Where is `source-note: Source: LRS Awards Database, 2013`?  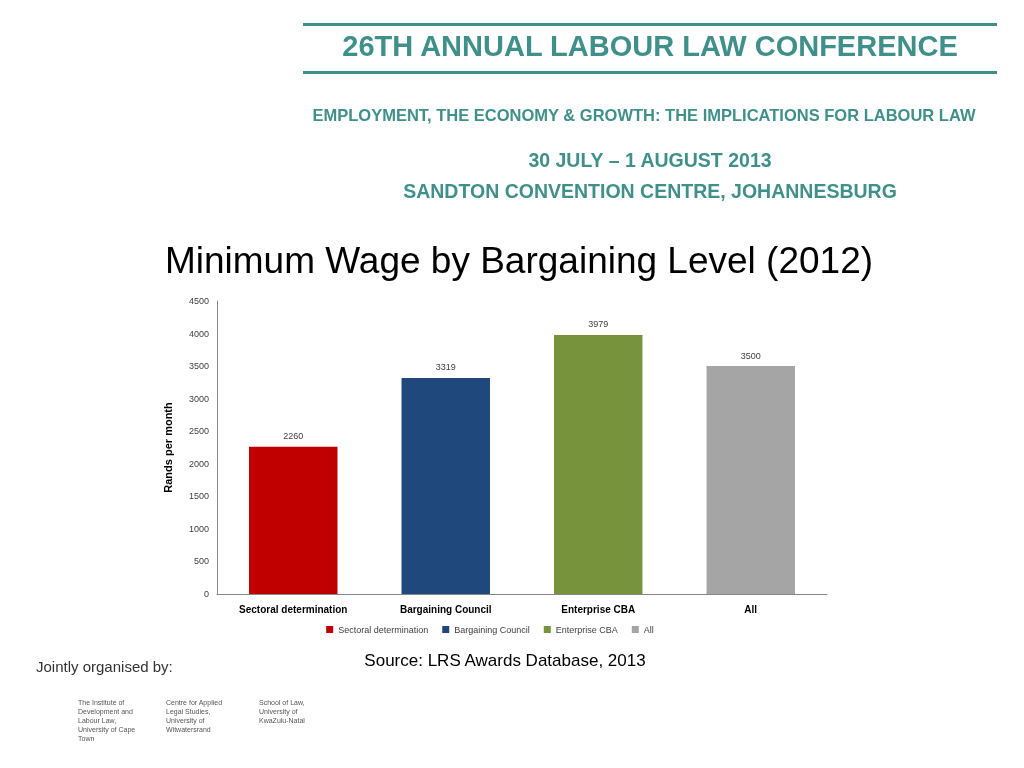 source-note: Source: LRS Awards Database, 2013 is located at coordinates (505, 661).